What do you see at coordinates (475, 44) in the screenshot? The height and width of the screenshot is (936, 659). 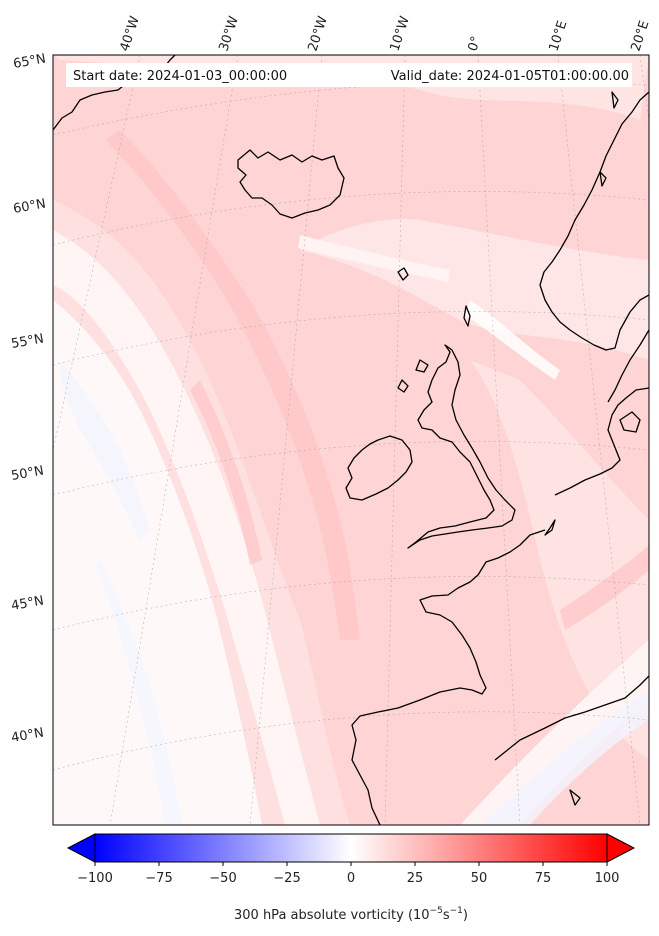 I see `lon-label-0: 0°` at bounding box center [475, 44].